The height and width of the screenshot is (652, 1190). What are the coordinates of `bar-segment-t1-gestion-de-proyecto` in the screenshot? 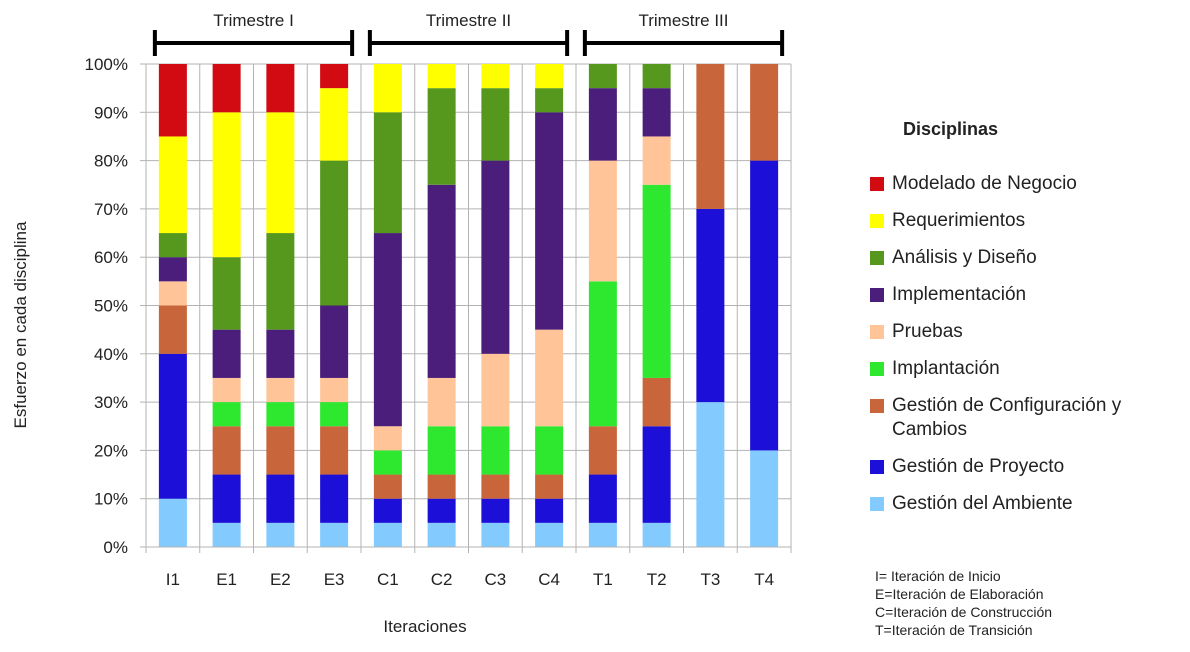 It's located at (602, 498).